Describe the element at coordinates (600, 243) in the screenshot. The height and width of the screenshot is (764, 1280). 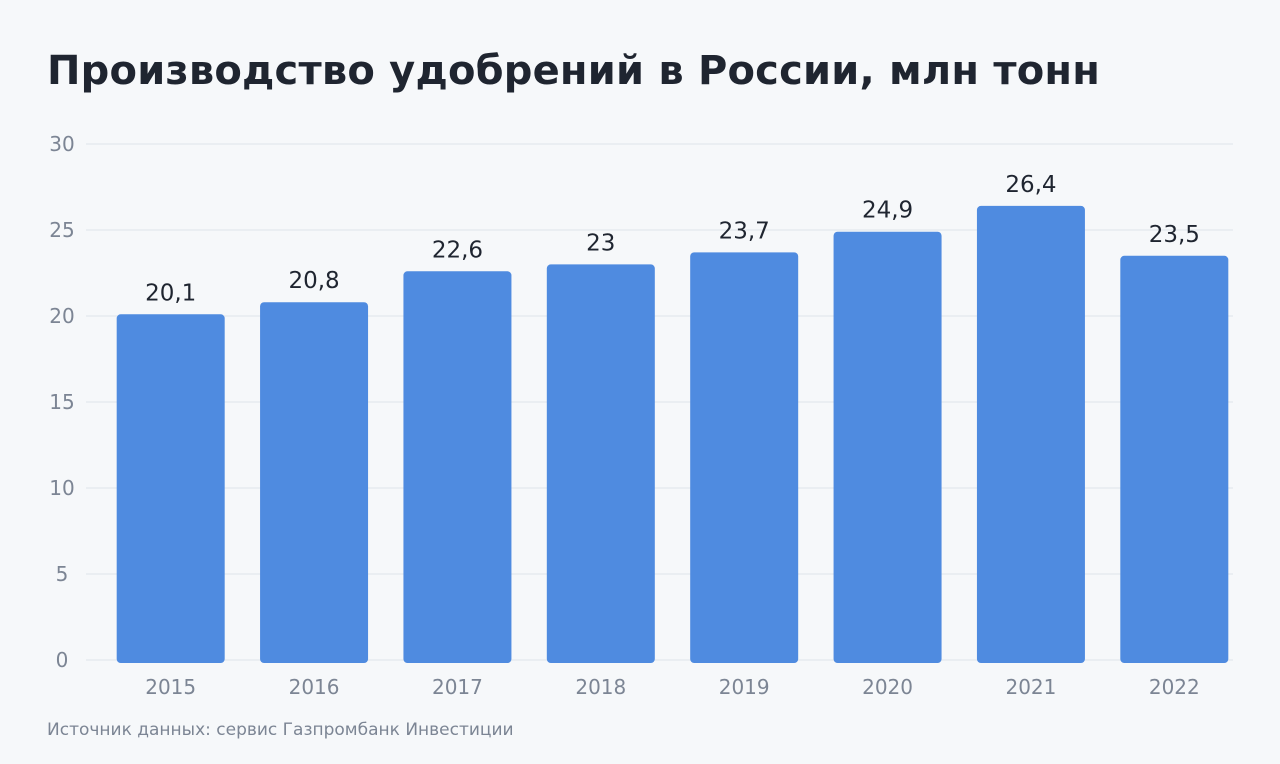
I see `value-label: 23` at that location.